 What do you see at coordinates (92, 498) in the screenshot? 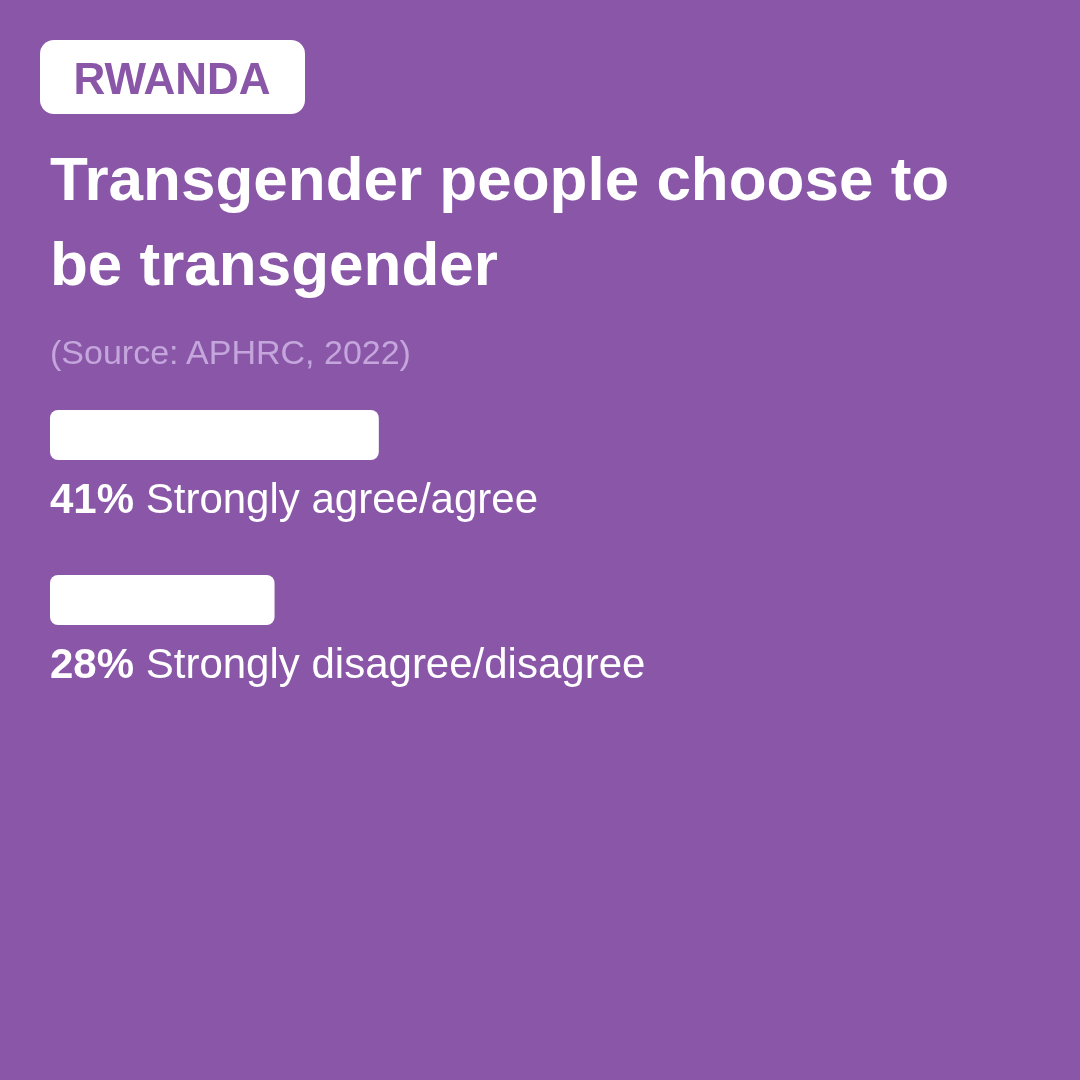
I see `data-label: 41%` at bounding box center [92, 498].